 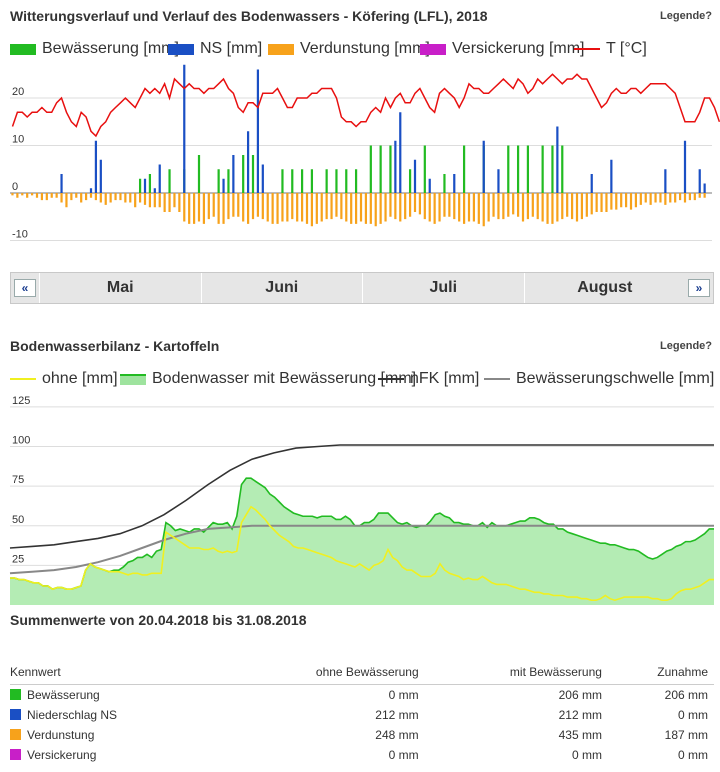 What do you see at coordinates (18, 92) in the screenshot?
I see `y-tick-label: 20` at bounding box center [18, 92].